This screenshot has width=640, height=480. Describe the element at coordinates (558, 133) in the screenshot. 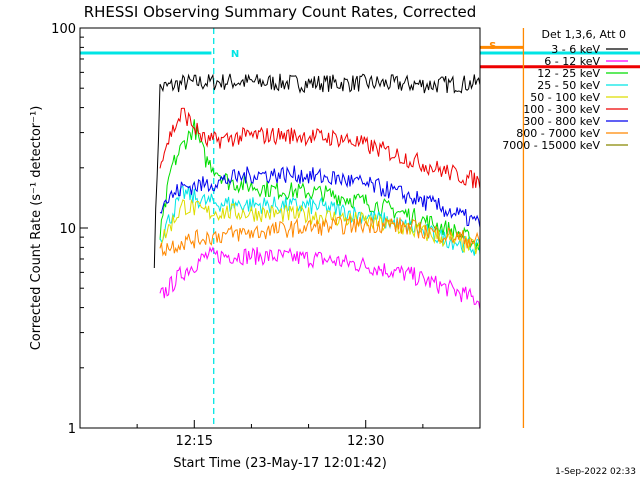

I see `legend-label-7: 800 - 7000 keV` at that location.